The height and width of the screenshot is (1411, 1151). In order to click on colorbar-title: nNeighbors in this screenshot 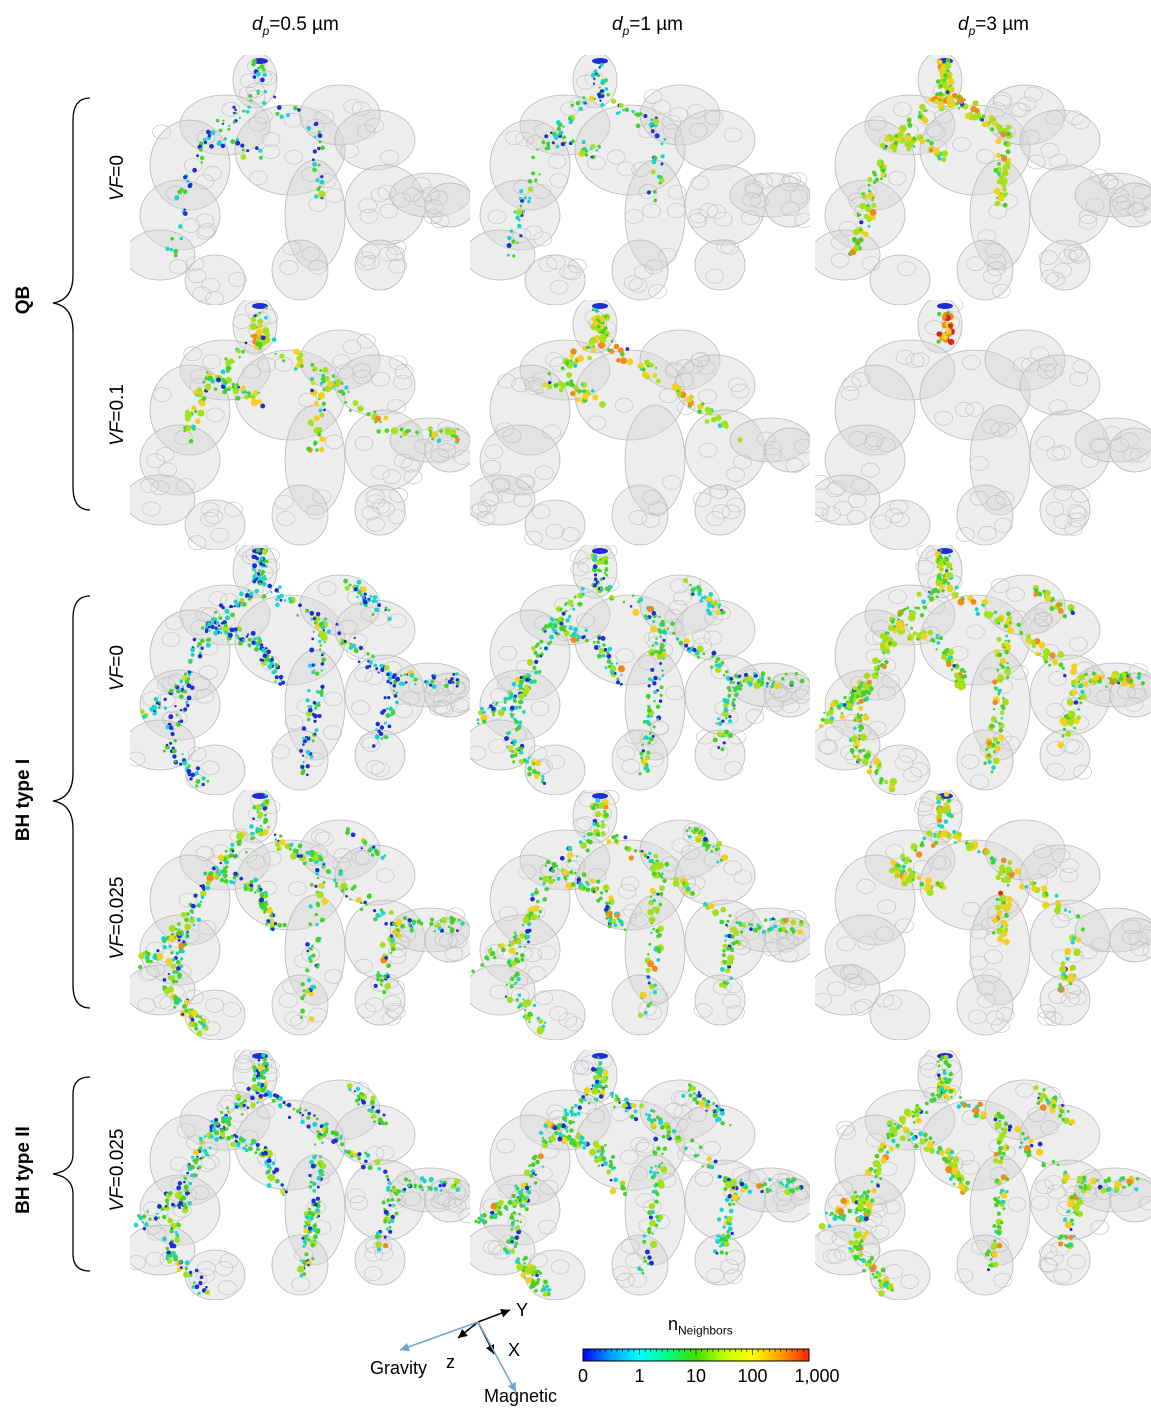, I will do `click(700, 1326)`.